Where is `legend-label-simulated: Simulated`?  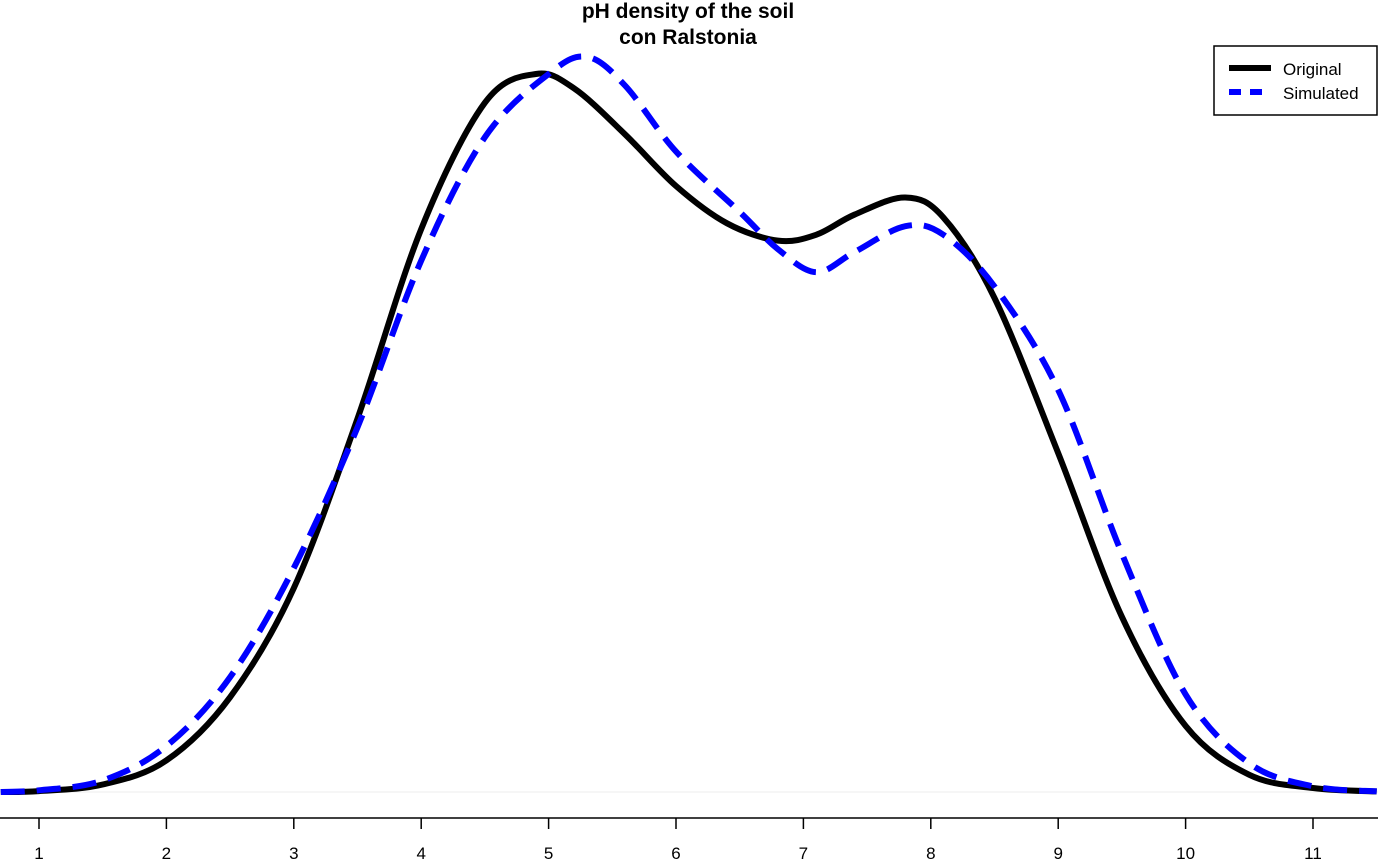 legend-label-simulated: Simulated is located at coordinates (1321, 93).